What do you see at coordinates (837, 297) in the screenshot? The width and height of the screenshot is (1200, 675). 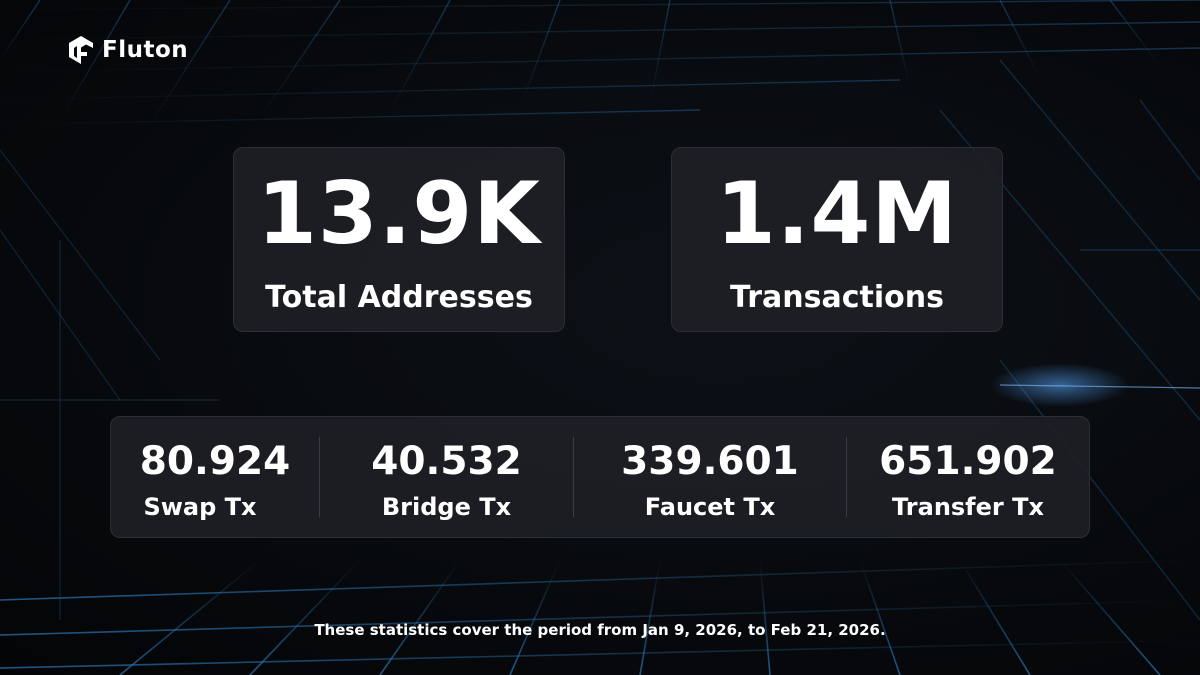 I see `transactions-label: Transactions` at bounding box center [837, 297].